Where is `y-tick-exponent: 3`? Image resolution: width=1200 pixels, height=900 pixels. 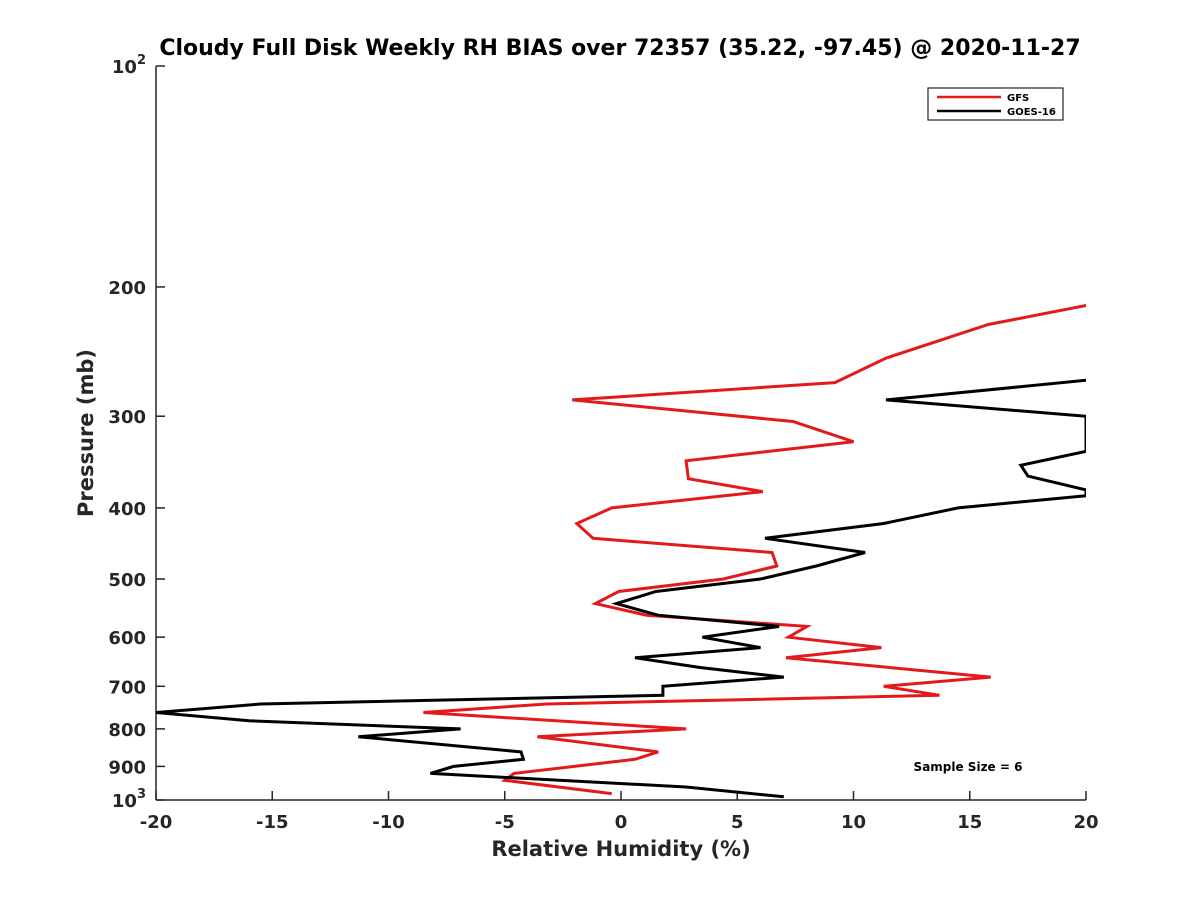 y-tick-exponent: 3 is located at coordinates (141, 794).